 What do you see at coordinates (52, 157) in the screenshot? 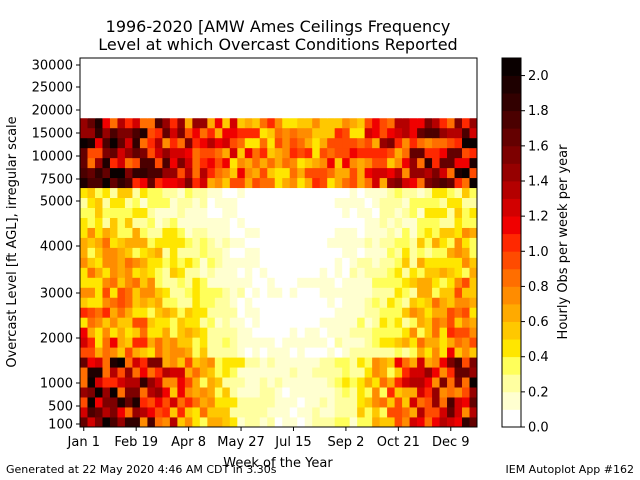
I see `y-tick-label: 10000` at bounding box center [52, 157].